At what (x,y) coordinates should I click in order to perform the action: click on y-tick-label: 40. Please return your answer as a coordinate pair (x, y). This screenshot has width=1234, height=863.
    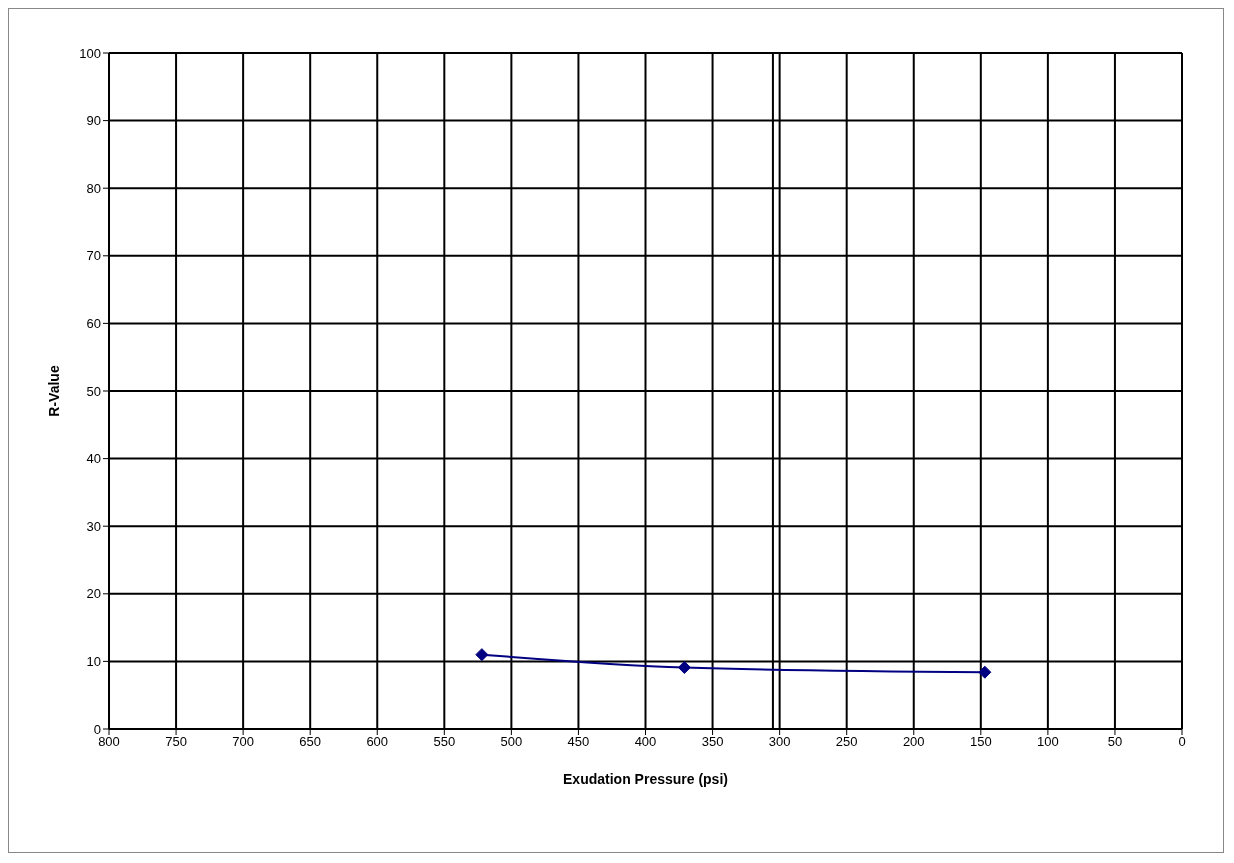
    Looking at the image, I should click on (93, 459).